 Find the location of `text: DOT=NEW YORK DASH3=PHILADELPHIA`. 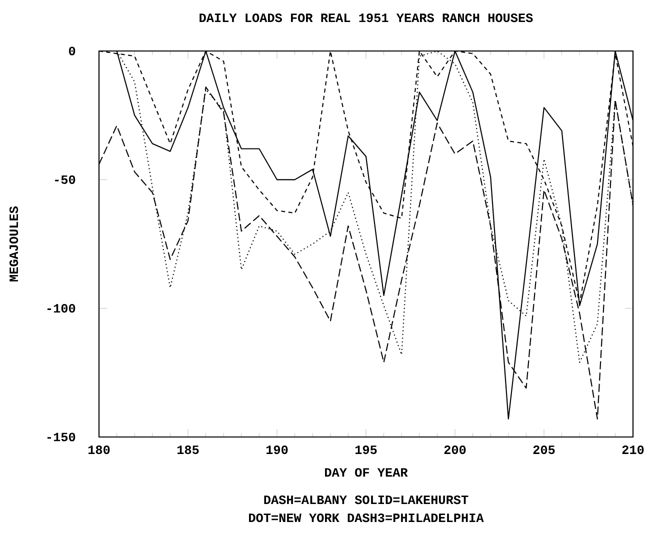

text: DOT=NEW YORK DASH3=PHILADELPHIA is located at coordinates (366, 518).